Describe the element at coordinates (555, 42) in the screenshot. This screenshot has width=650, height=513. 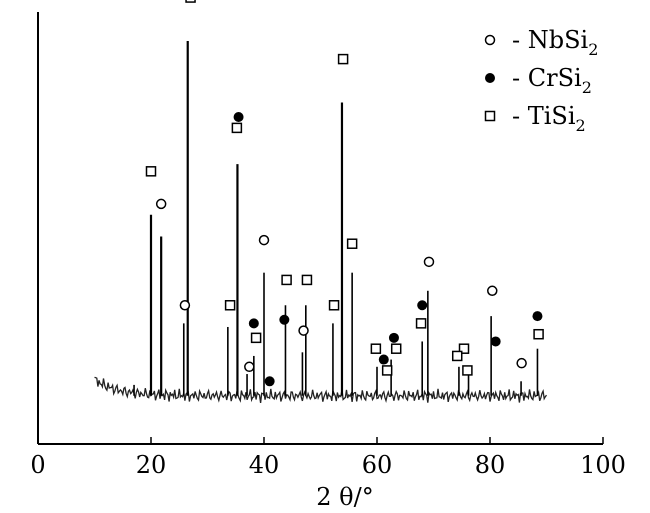
I see `legend-label: - NbSi2` at that location.